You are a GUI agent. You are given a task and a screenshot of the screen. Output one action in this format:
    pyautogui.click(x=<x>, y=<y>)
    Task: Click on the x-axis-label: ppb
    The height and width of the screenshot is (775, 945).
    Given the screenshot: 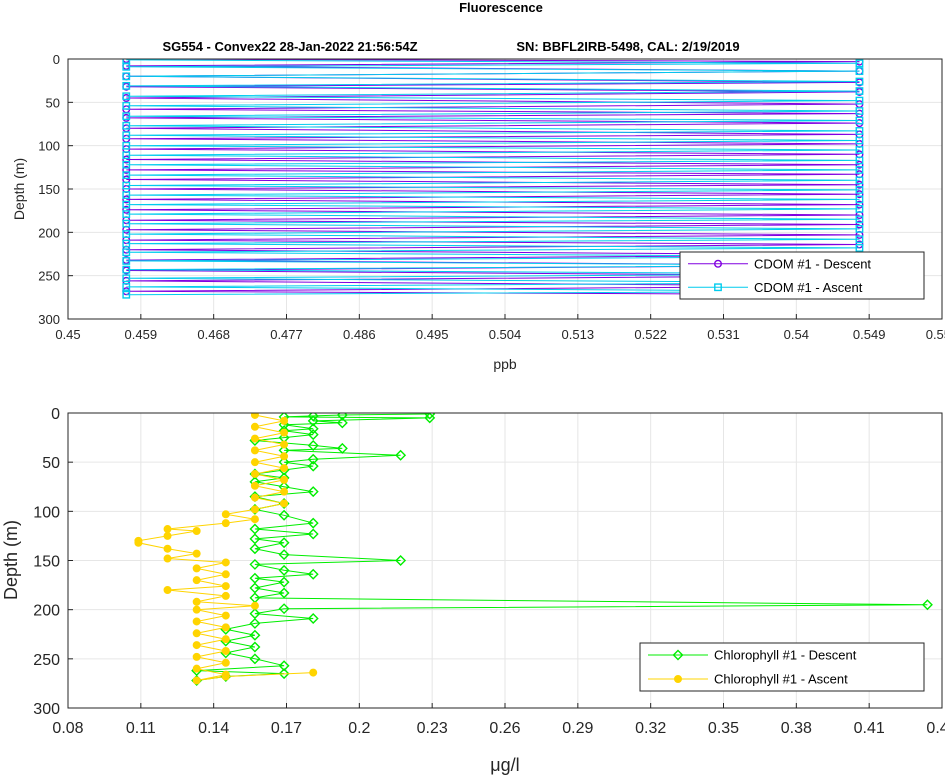 What is the action you would take?
    pyautogui.click(x=505, y=364)
    